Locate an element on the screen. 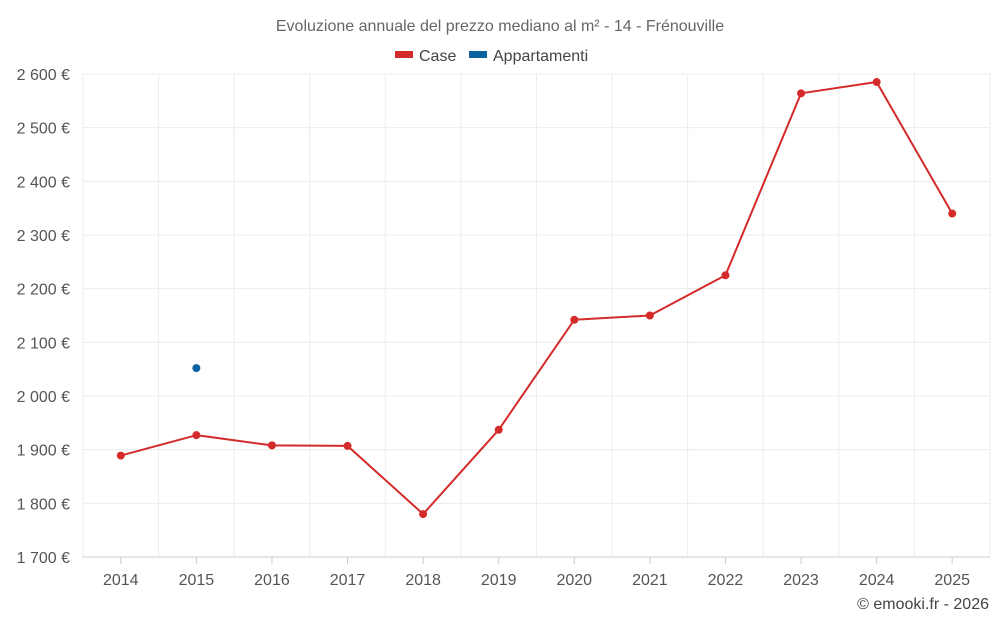 The image size is (1000, 625). data-point-appartamenti is located at coordinates (196, 368).